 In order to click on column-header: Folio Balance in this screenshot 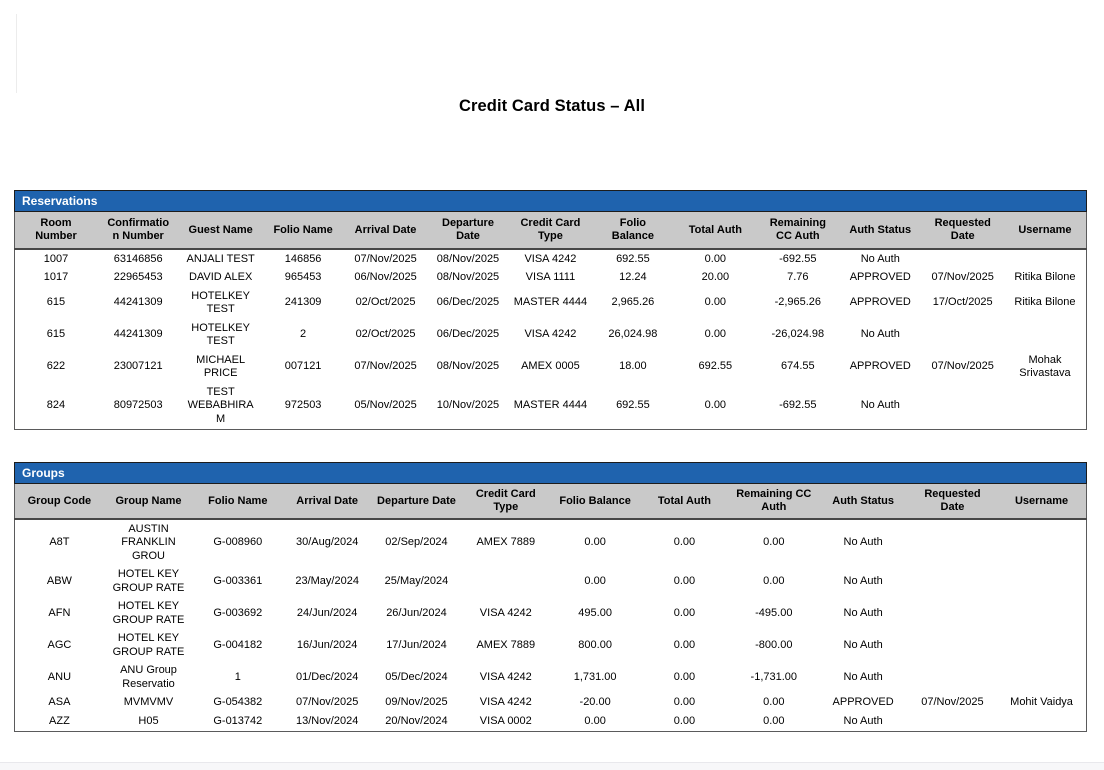, I will do `click(595, 502)`.